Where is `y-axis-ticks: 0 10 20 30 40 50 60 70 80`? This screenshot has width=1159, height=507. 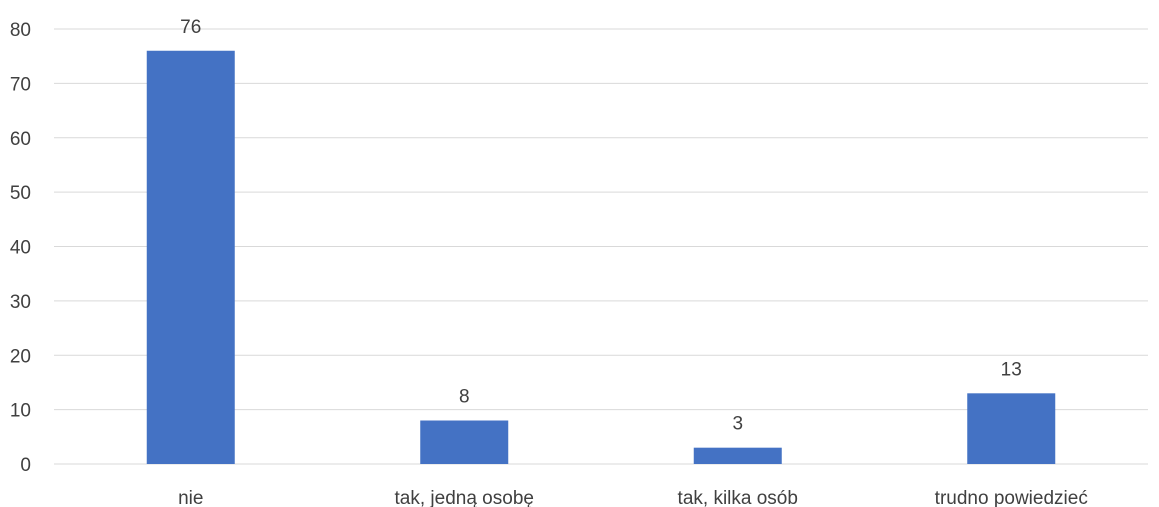
y-axis-ticks: 0 10 20 30 40 50 60 70 80 is located at coordinates (20, 248).